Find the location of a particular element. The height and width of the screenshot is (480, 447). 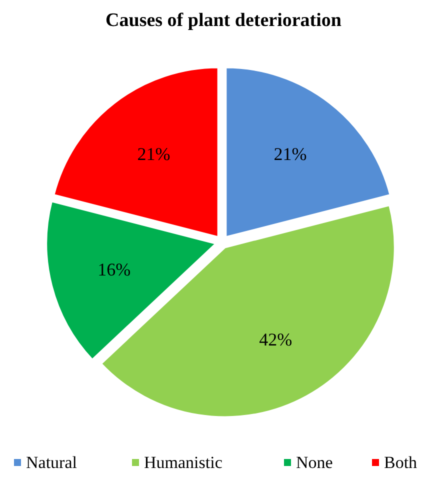

legend-label: Both is located at coordinates (401, 462).